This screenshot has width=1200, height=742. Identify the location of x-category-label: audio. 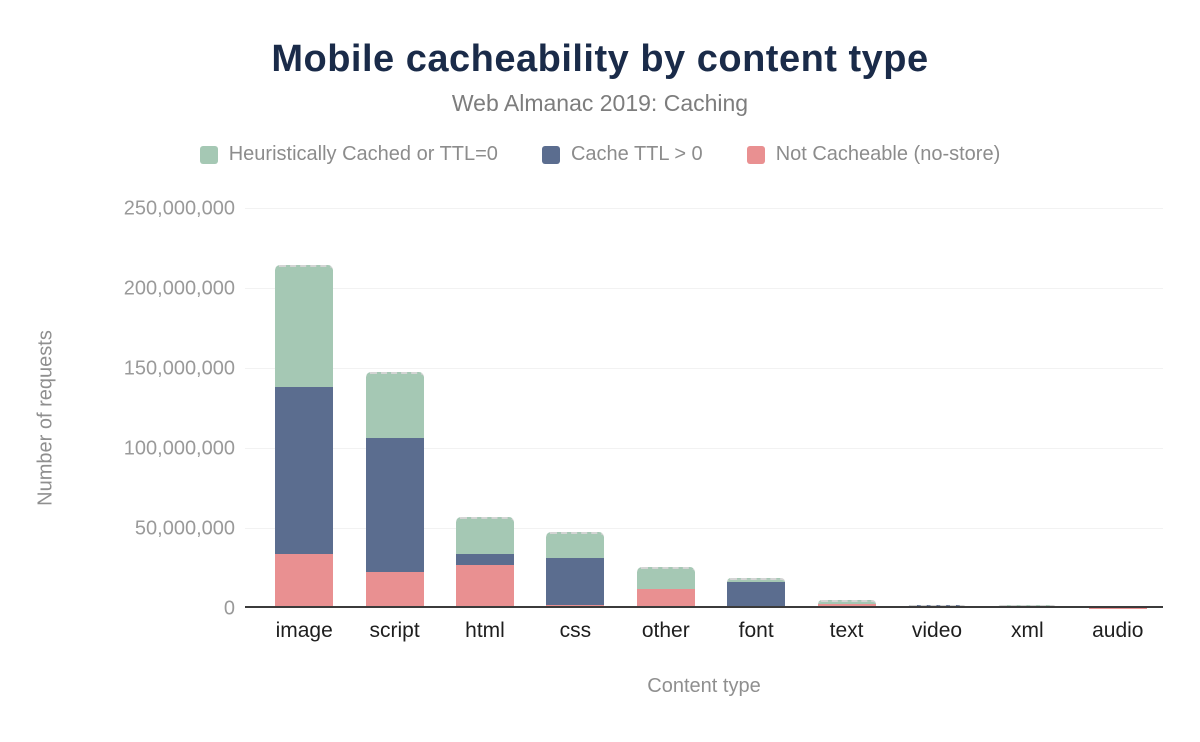
(1118, 630).